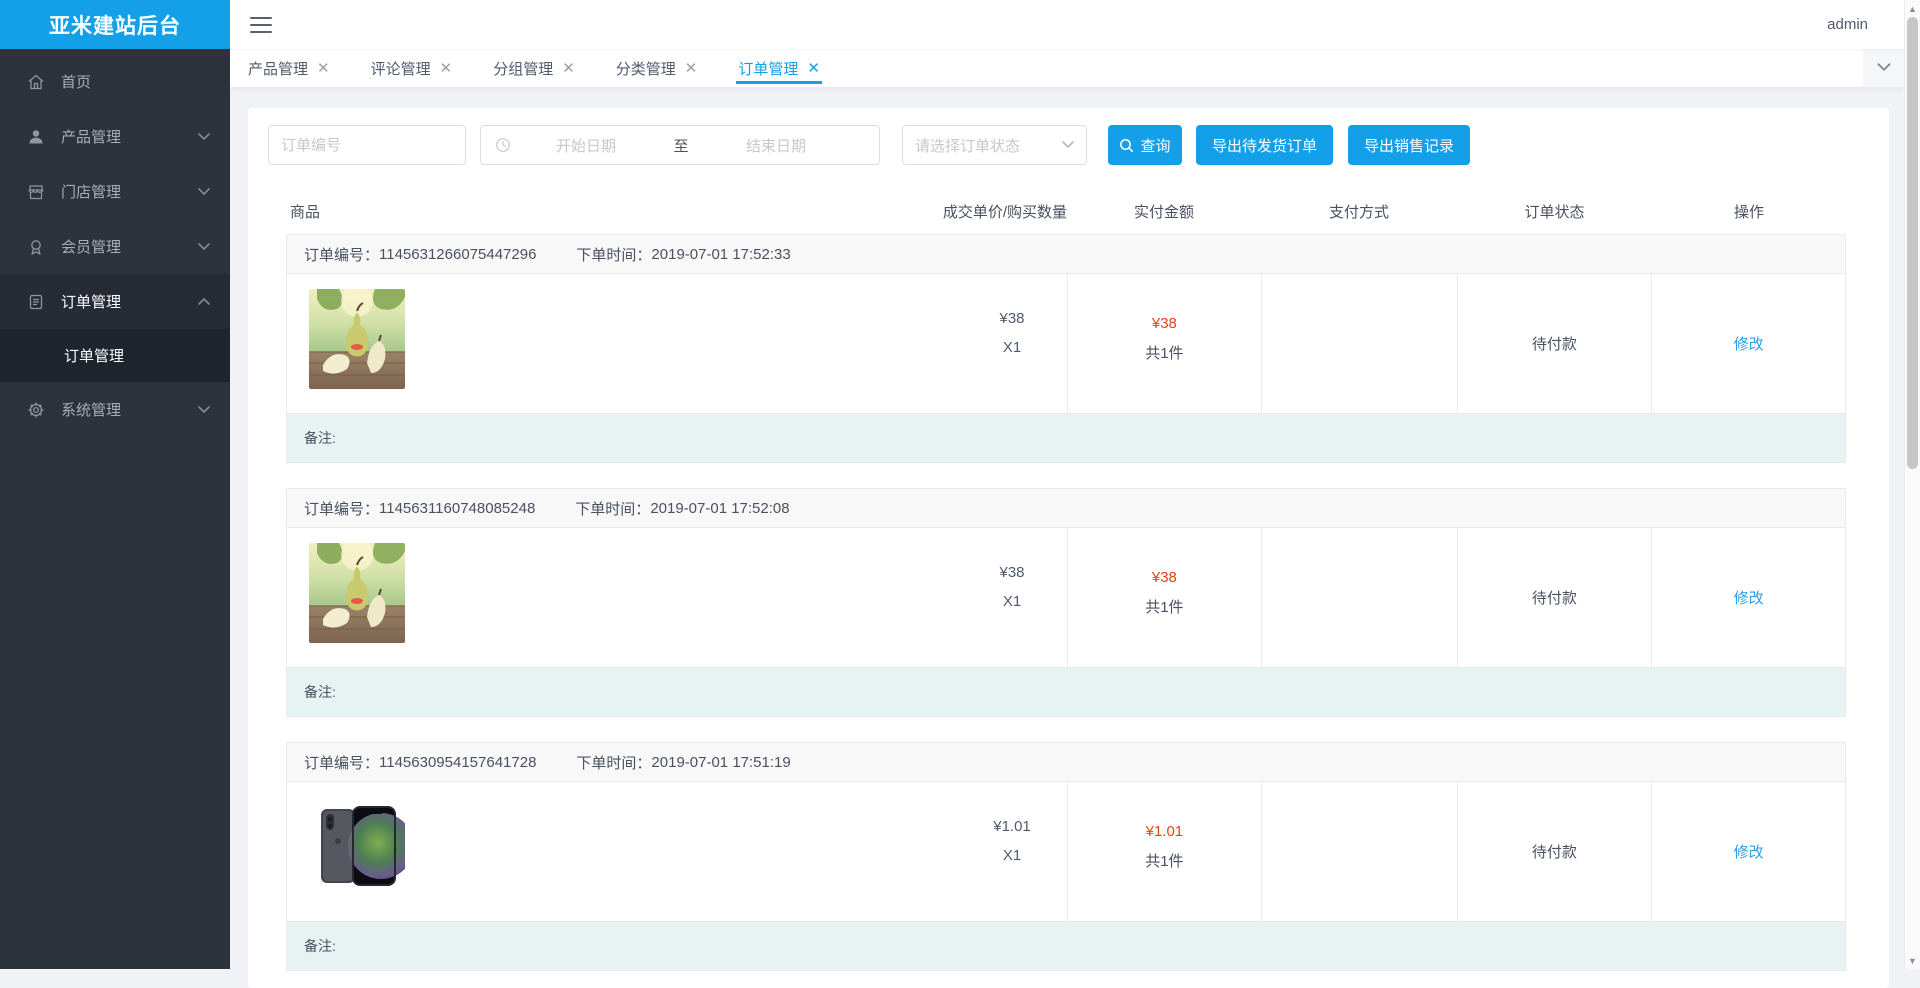  Describe the element at coordinates (1126, 145) in the screenshot. I see `search-icon` at that location.